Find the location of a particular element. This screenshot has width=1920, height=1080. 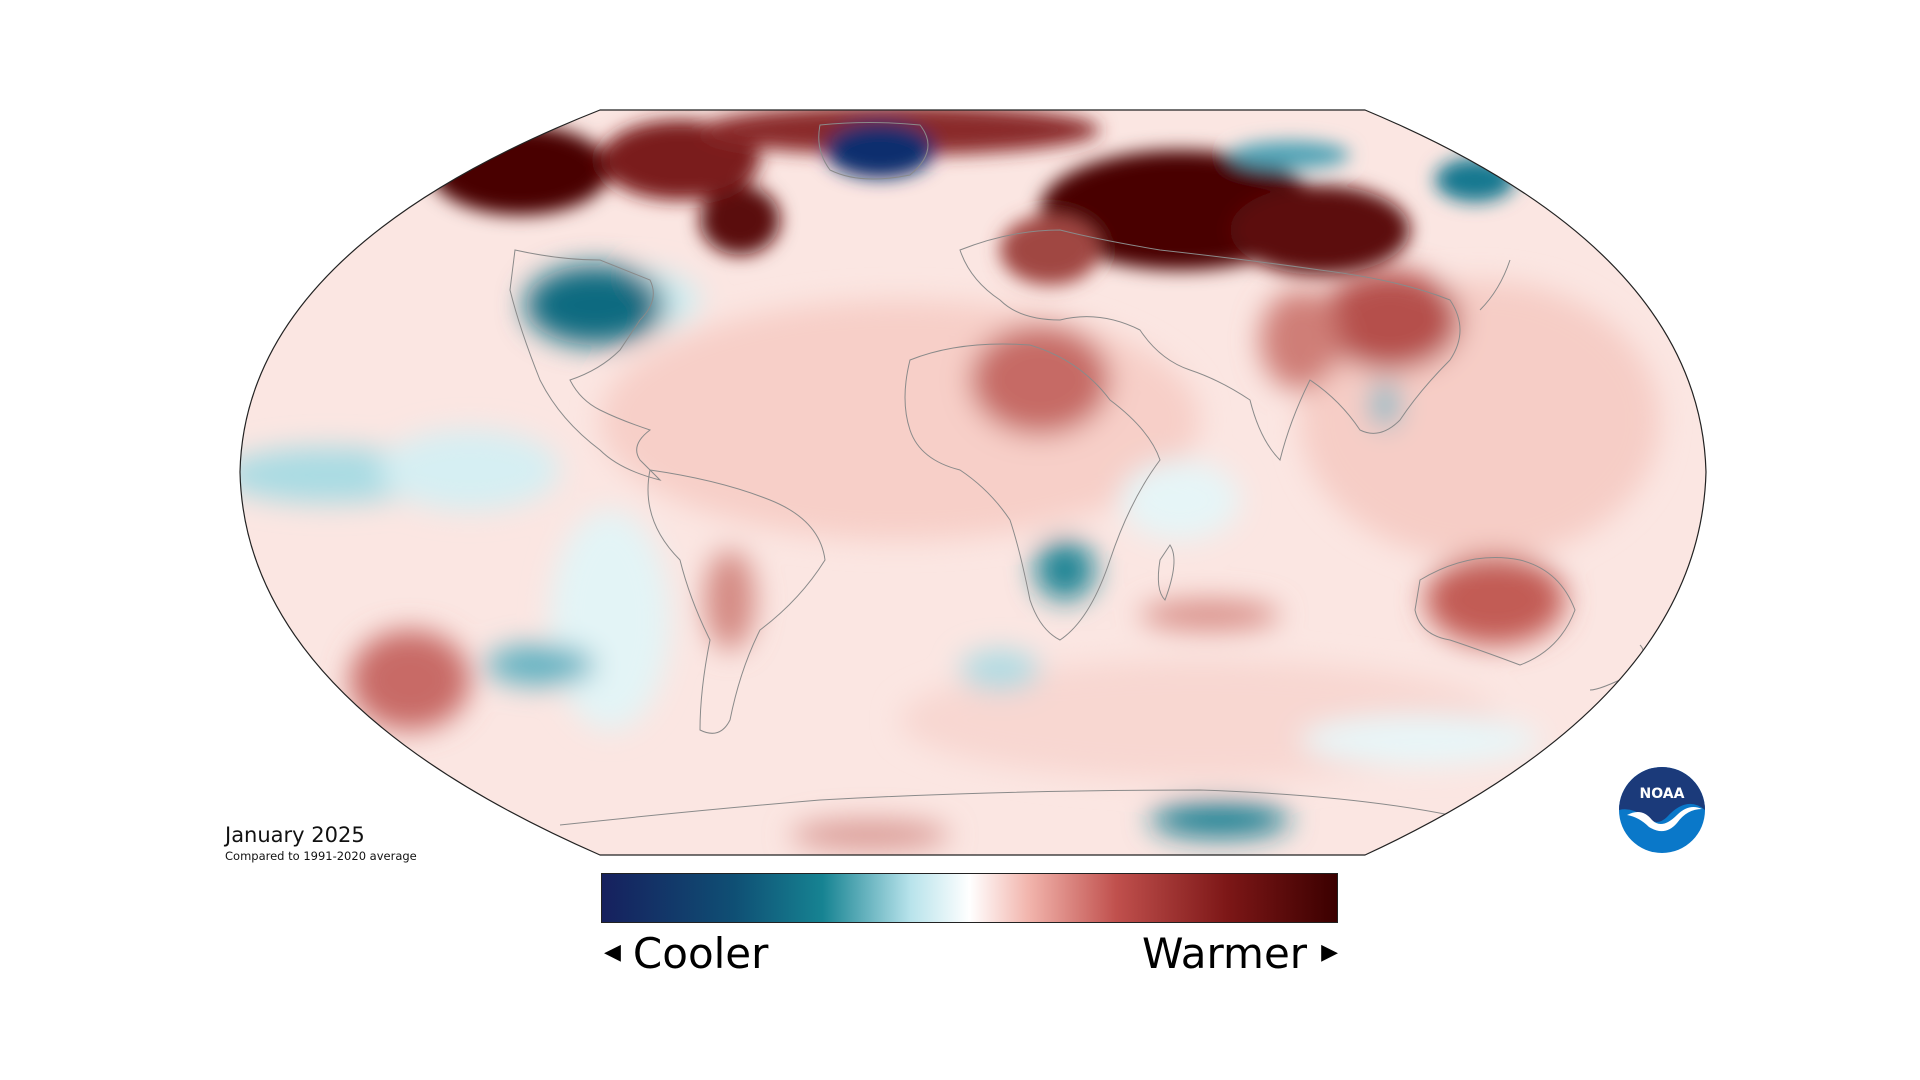

color-scale-gradient is located at coordinates (969, 898).